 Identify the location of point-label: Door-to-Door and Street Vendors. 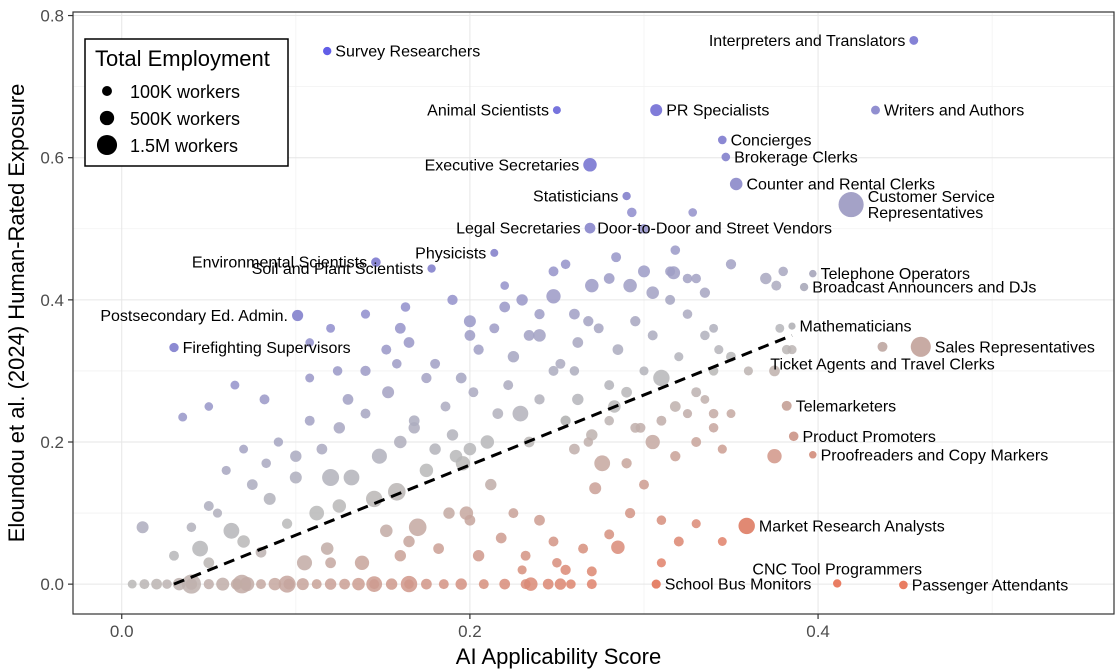
(714, 229).